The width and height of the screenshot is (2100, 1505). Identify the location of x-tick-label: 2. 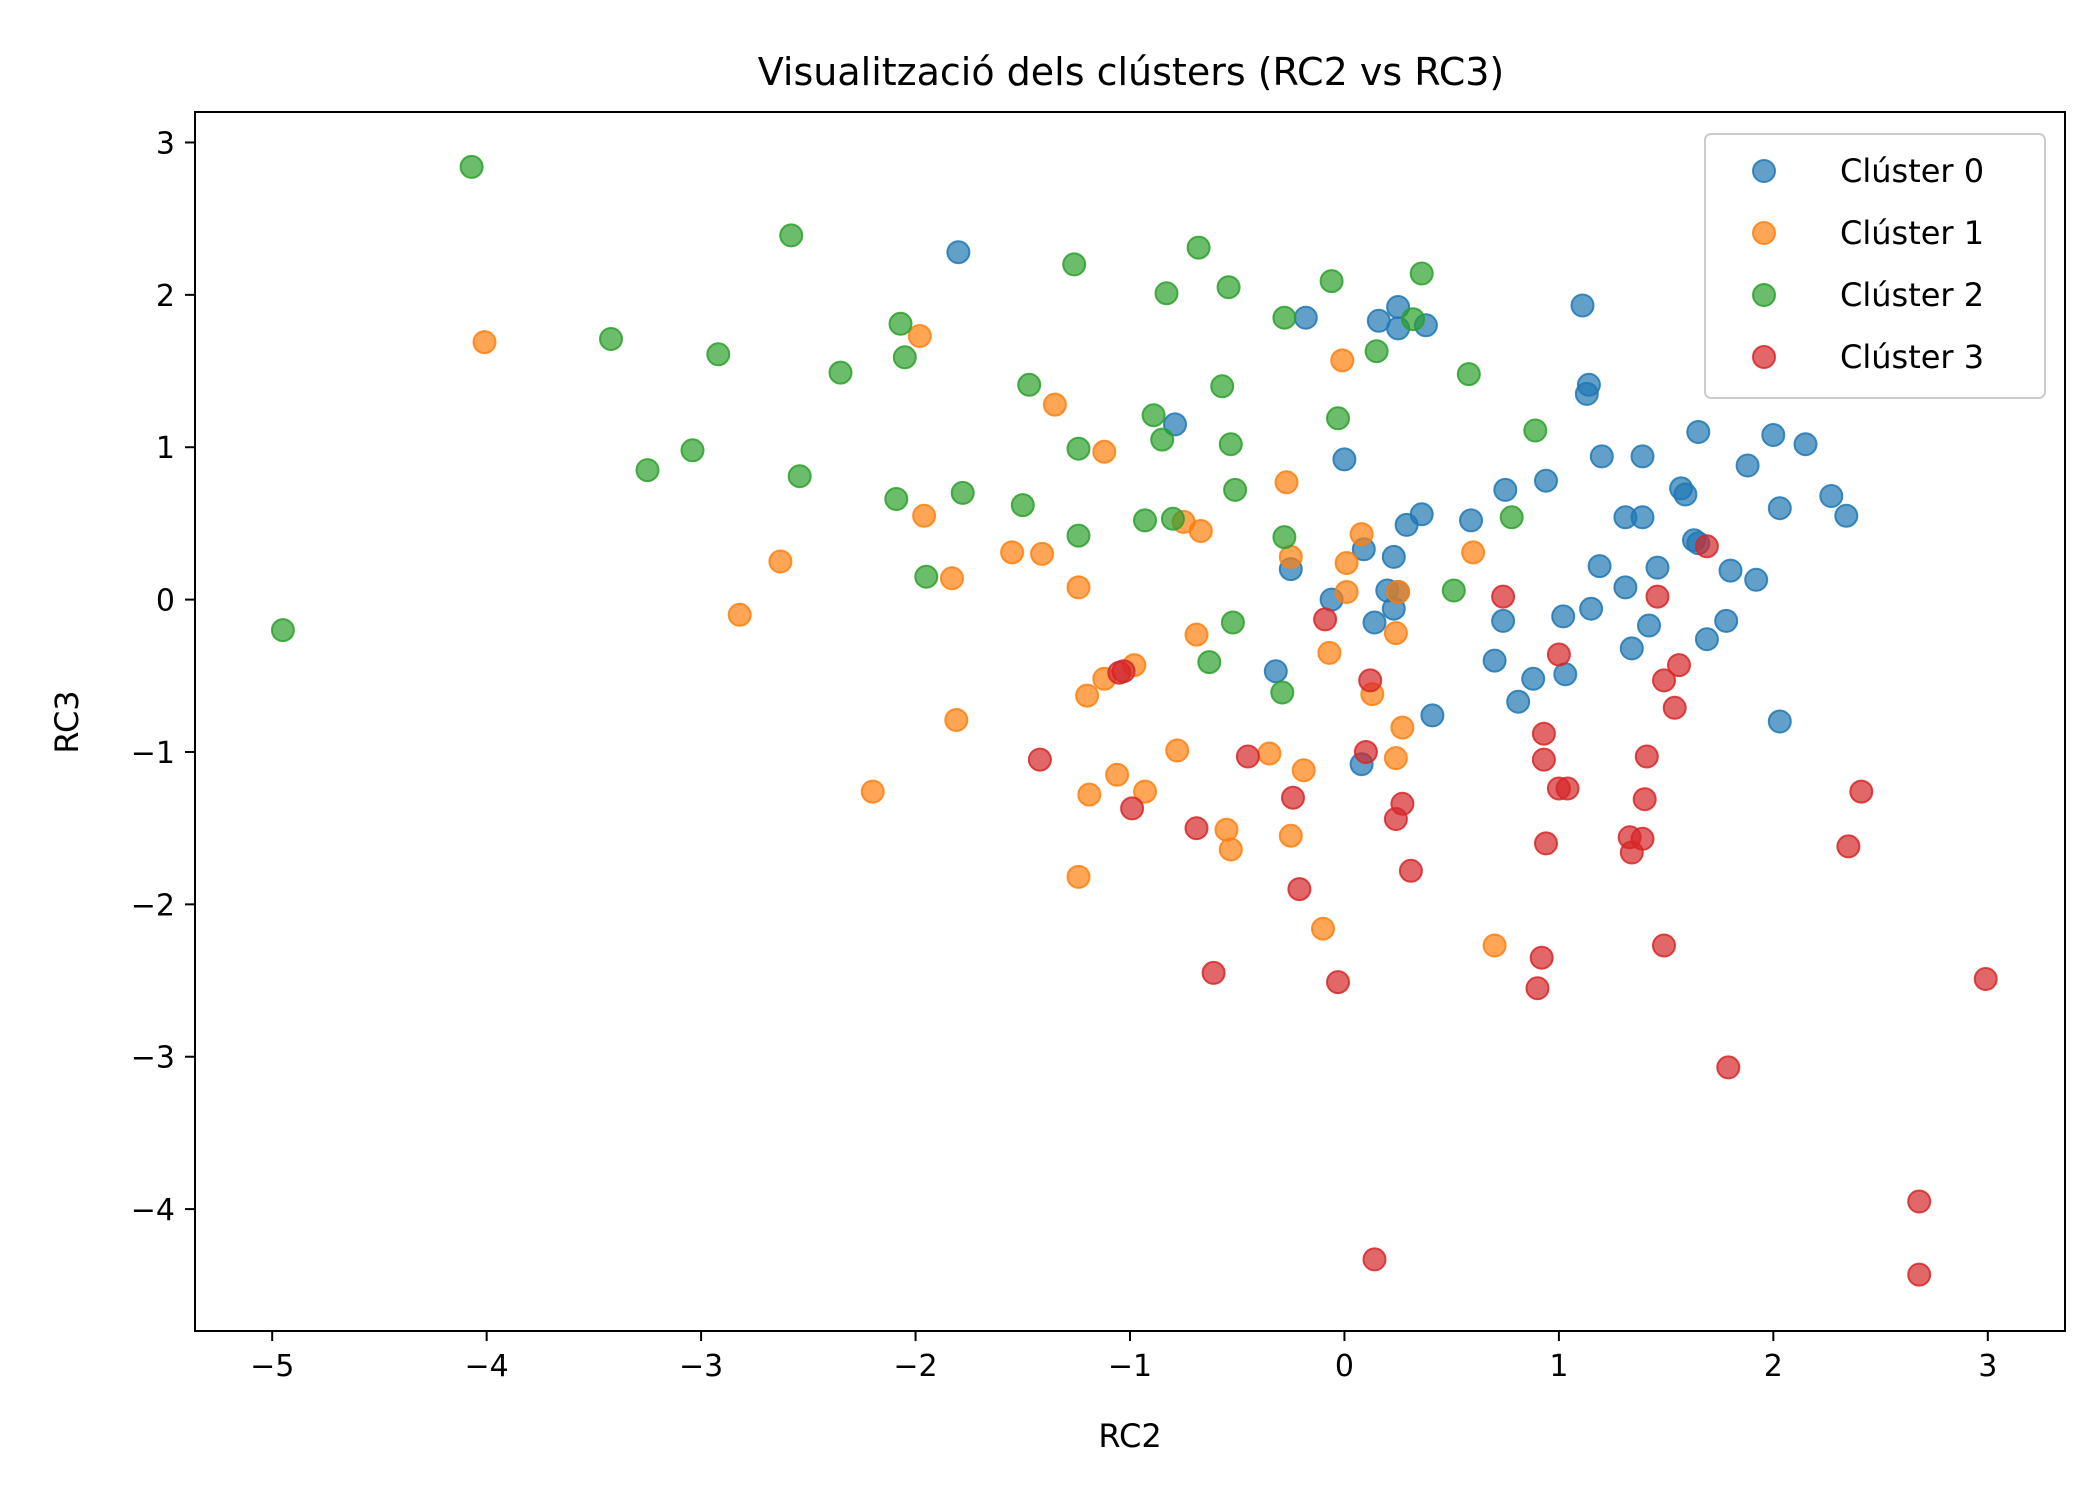
(1773, 1366).